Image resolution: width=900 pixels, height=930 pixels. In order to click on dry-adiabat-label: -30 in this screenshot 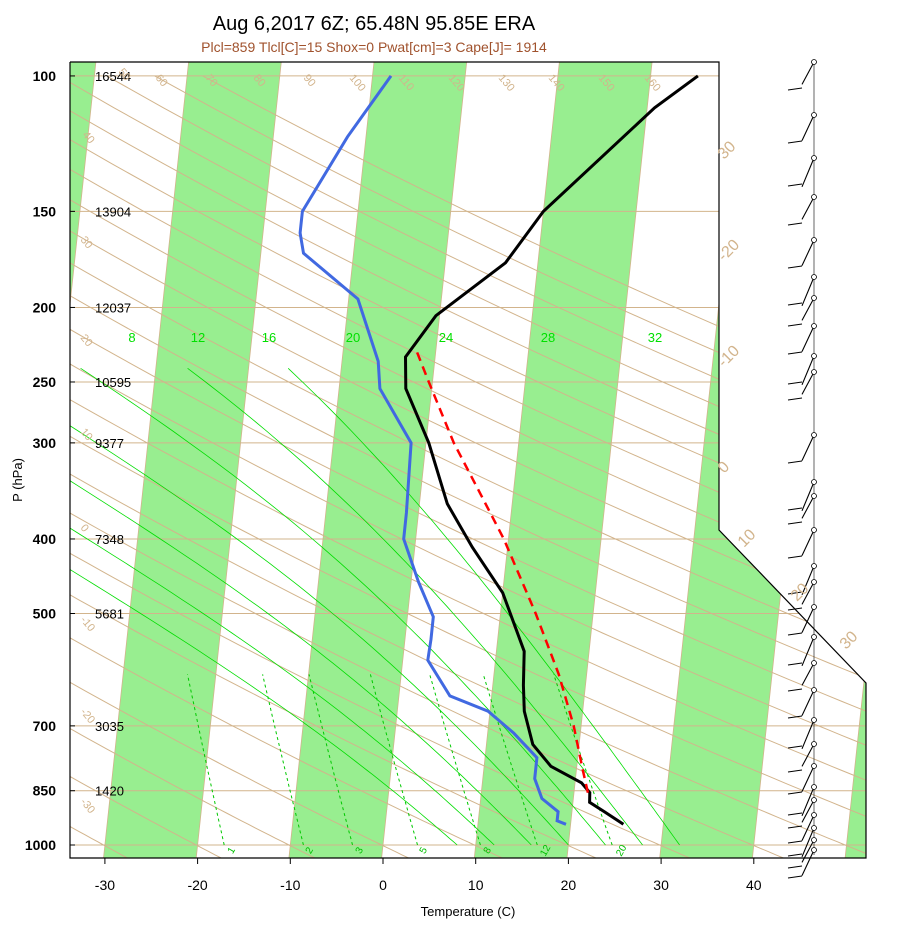, I will do `click(87, 806)`.